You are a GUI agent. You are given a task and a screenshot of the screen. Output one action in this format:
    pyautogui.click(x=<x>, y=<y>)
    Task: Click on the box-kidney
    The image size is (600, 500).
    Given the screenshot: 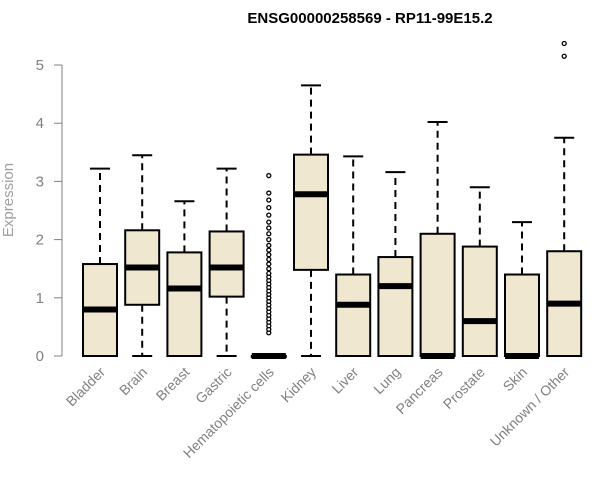 What is the action you would take?
    pyautogui.click(x=311, y=220)
    